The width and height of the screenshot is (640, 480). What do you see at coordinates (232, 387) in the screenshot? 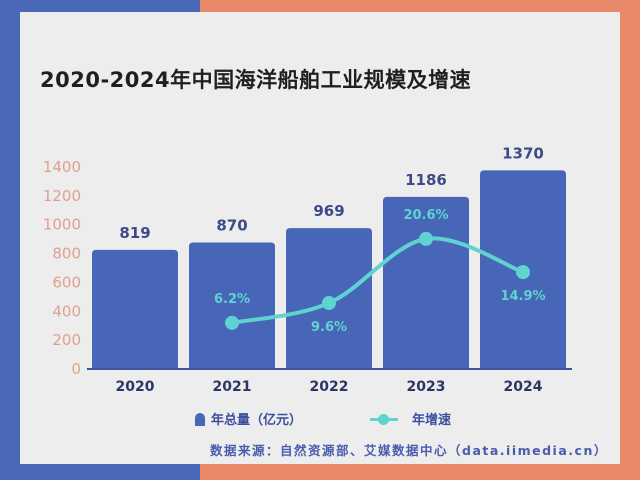
I see `x-tick-label: 2021` at bounding box center [232, 387].